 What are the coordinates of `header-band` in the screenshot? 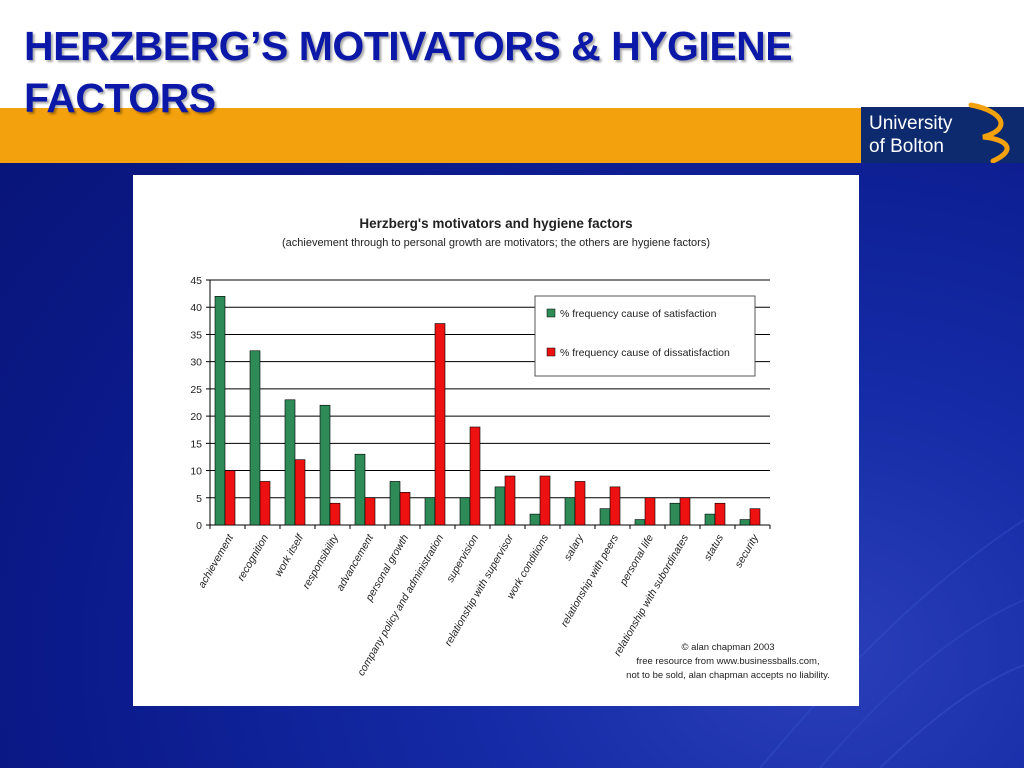 It's located at (512, 54).